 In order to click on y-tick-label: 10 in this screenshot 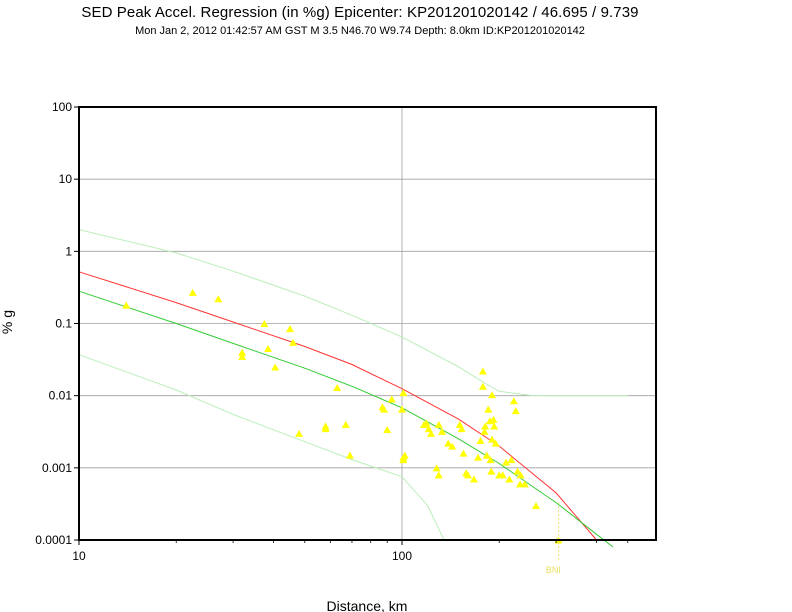, I will do `click(66, 179)`.